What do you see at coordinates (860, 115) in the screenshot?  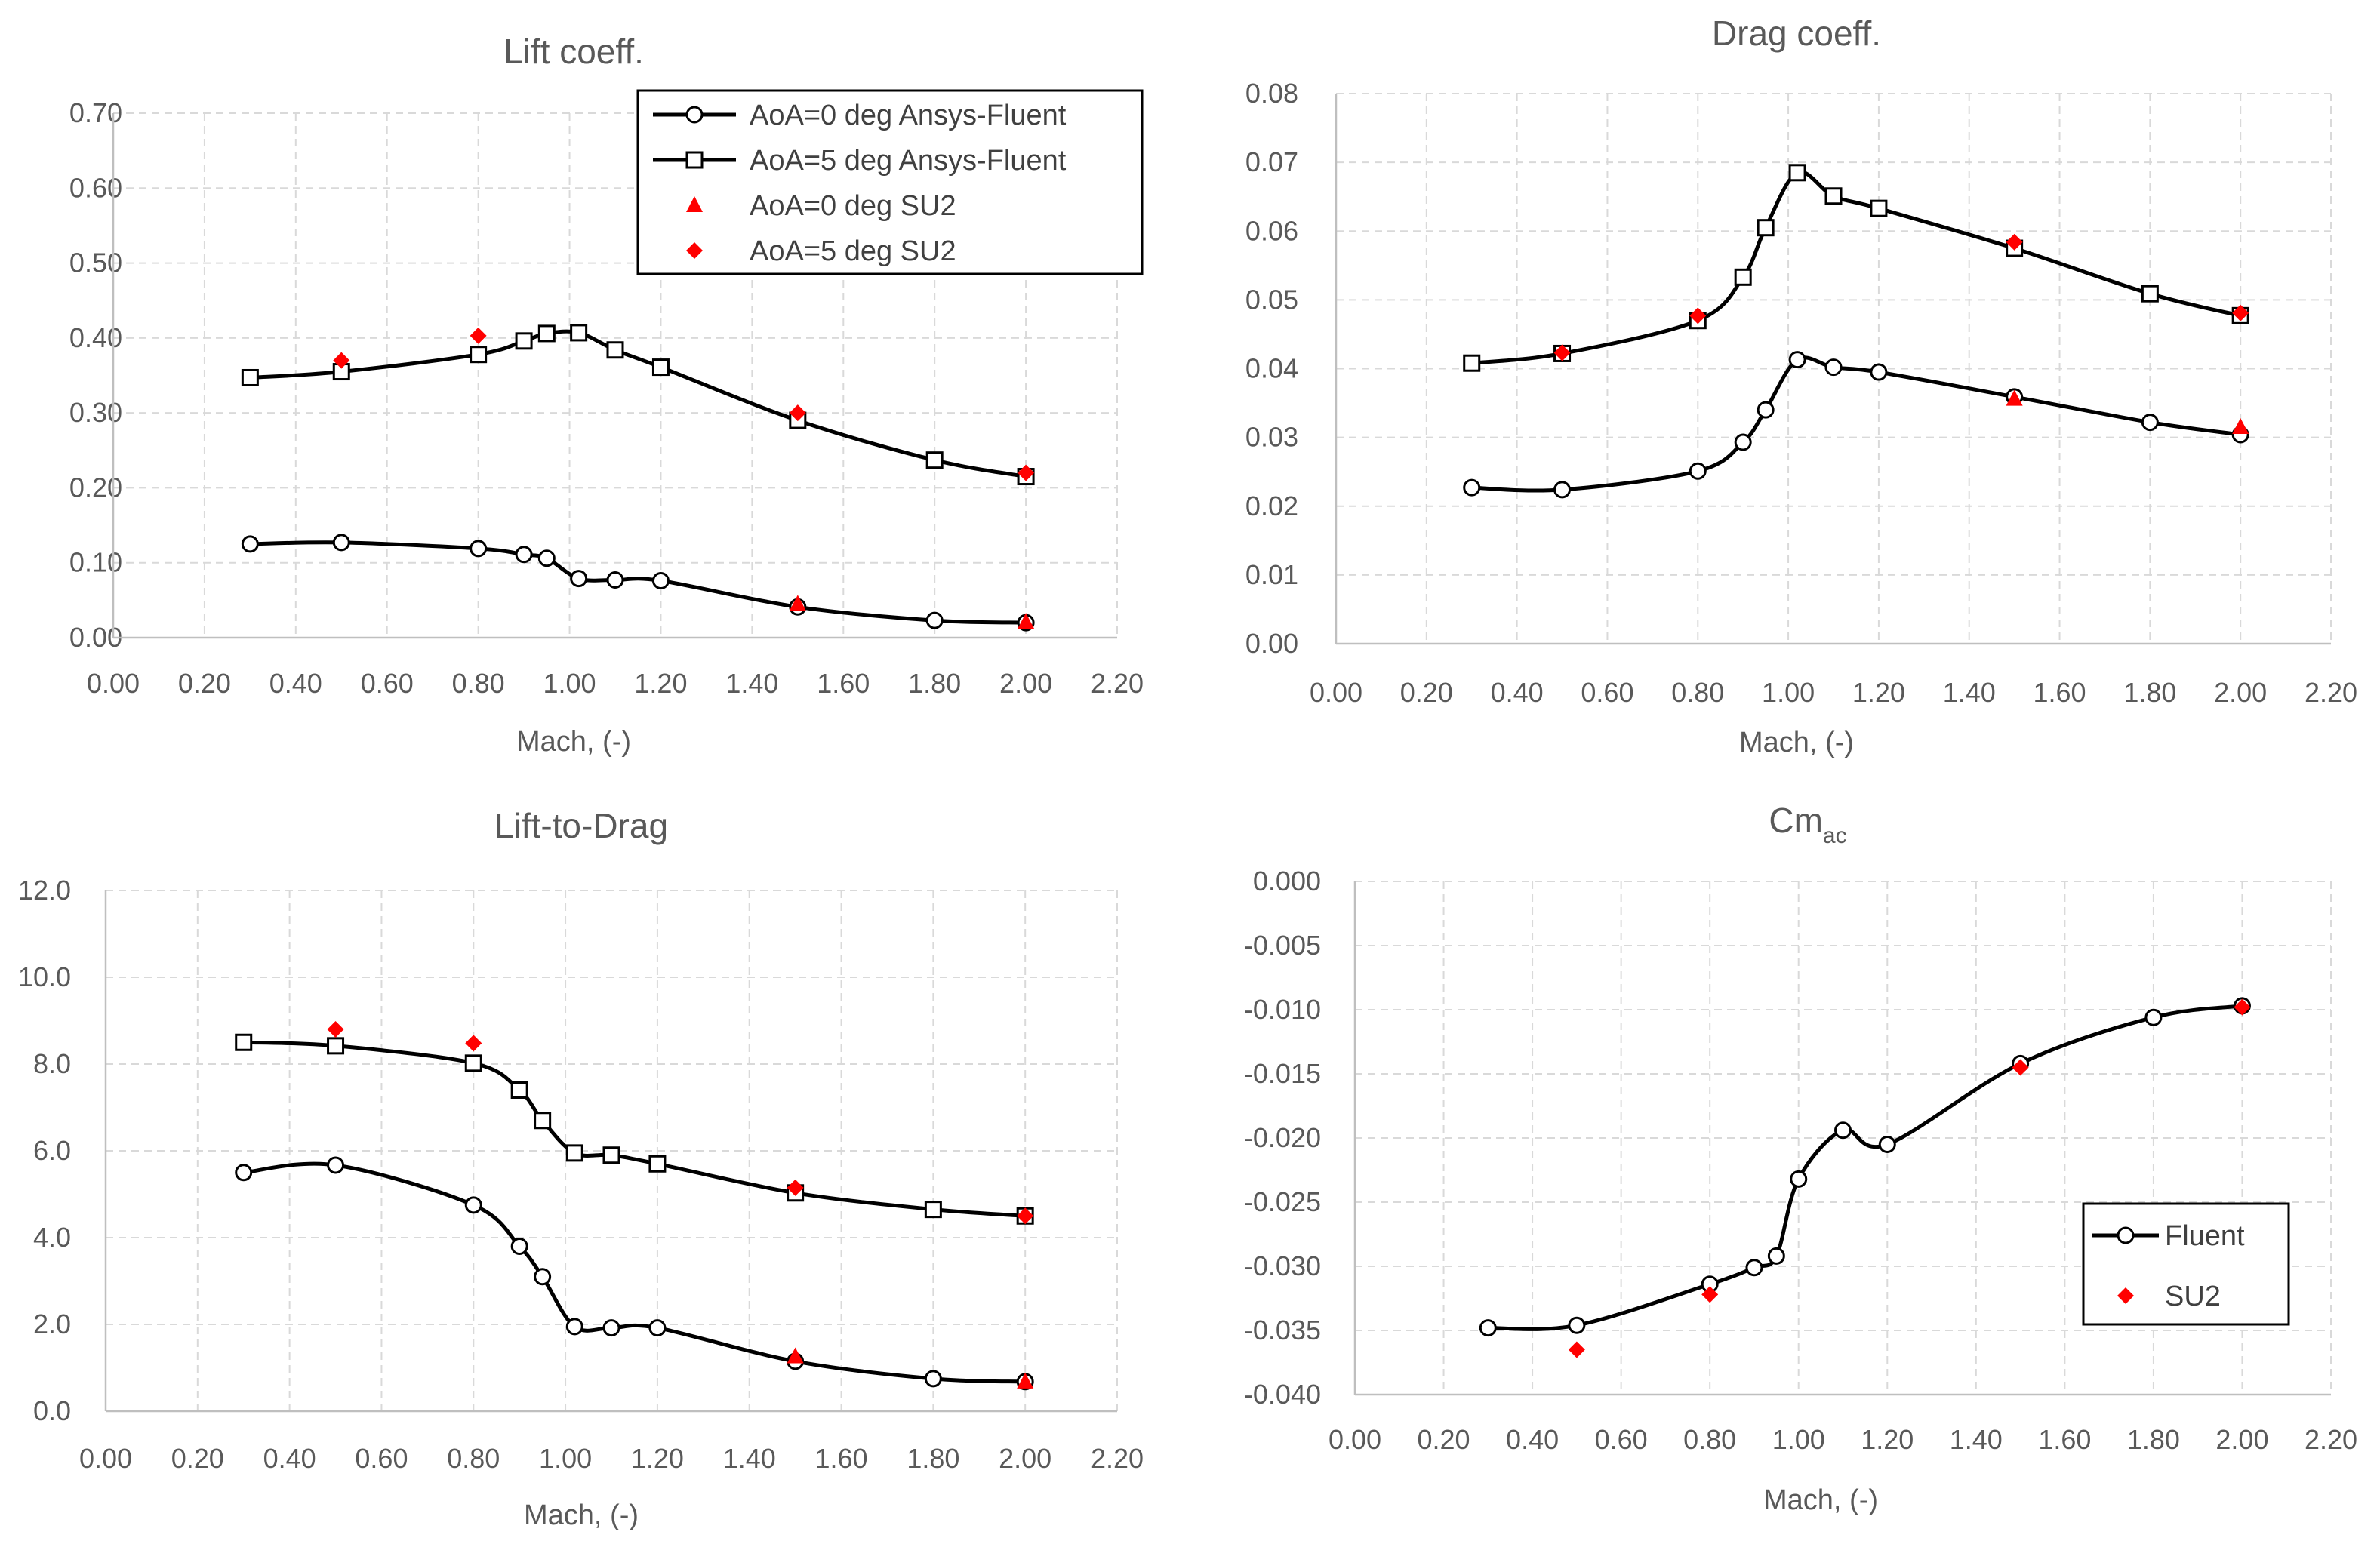 I see `legend-entry: AoA=0 deg Ansys-Fluent` at bounding box center [860, 115].